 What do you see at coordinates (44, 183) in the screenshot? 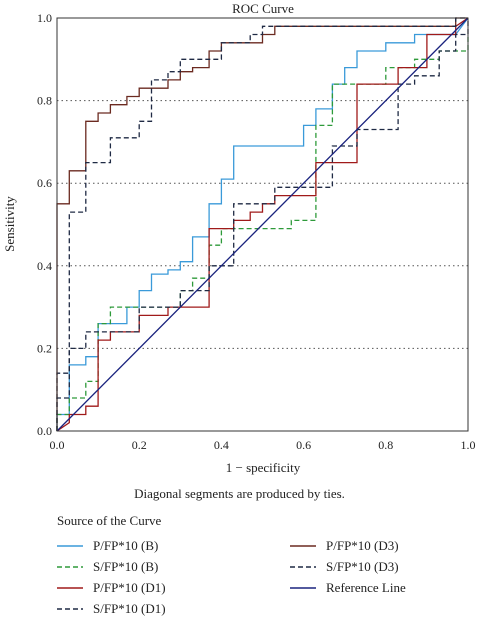
I see `y-tick-label-3: 0.6` at bounding box center [44, 183].